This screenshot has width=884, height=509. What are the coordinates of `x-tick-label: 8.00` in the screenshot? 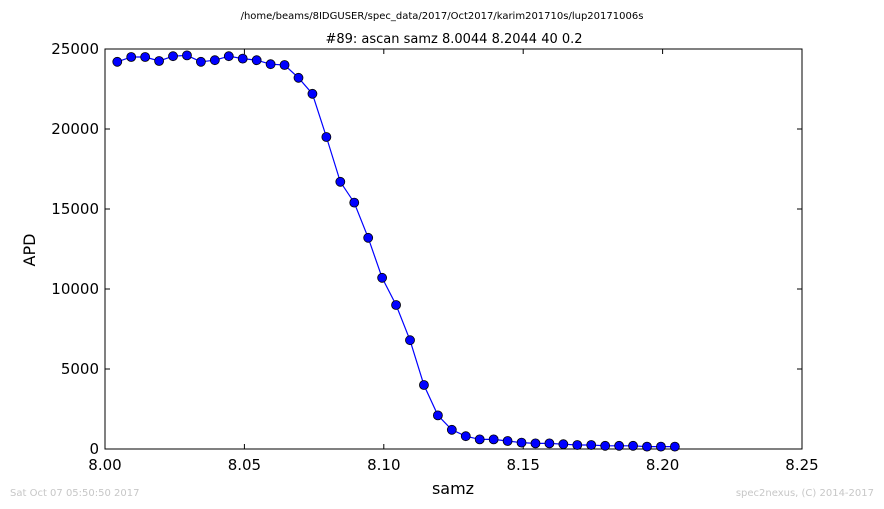 It's located at (104, 465).